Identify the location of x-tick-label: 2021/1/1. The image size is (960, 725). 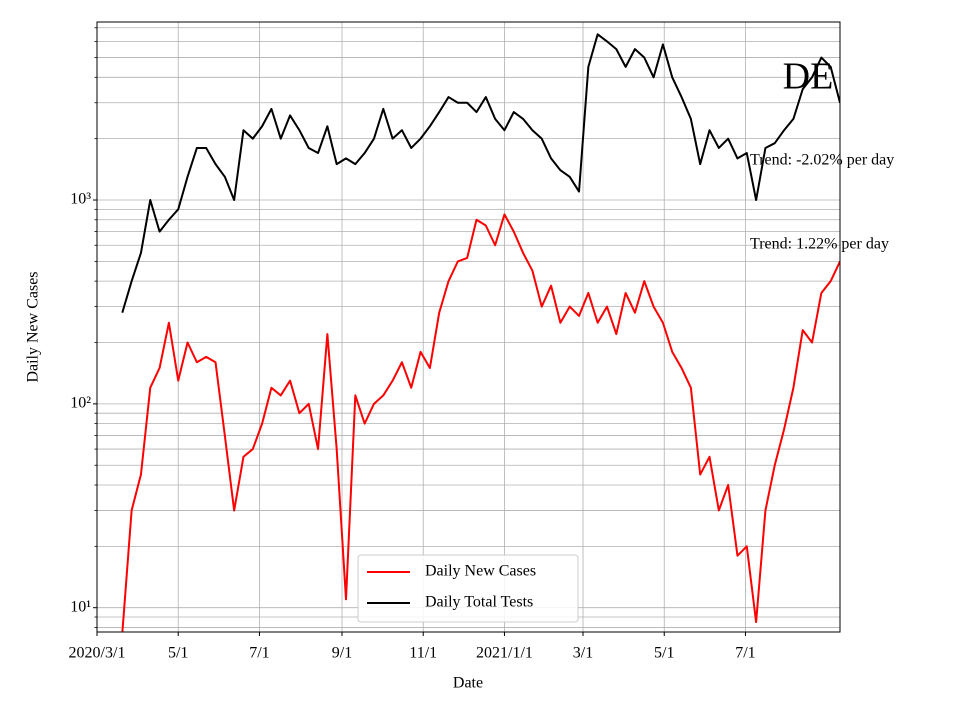
(504, 653).